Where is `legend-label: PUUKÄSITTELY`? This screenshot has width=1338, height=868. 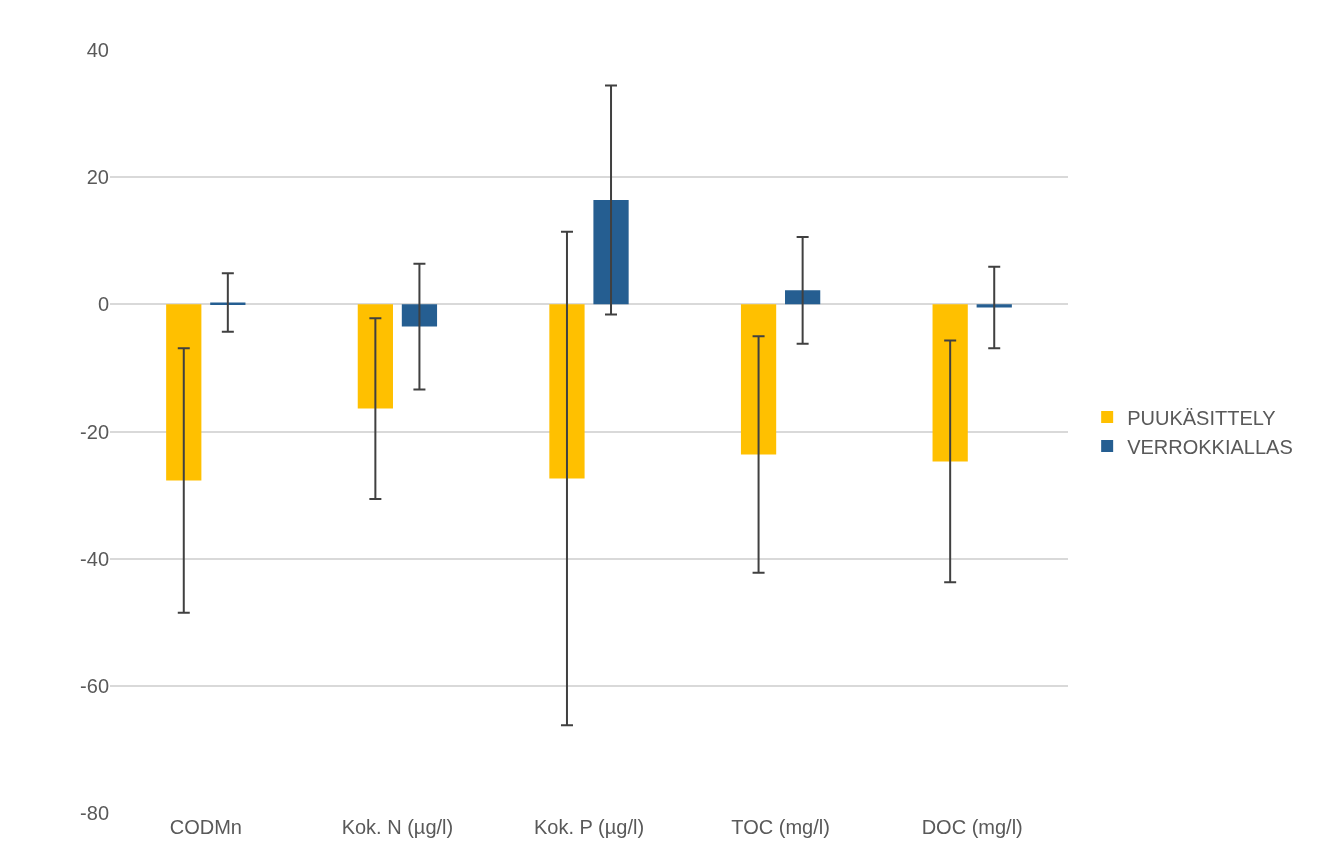 legend-label: PUUKÄSITTELY is located at coordinates (1201, 417).